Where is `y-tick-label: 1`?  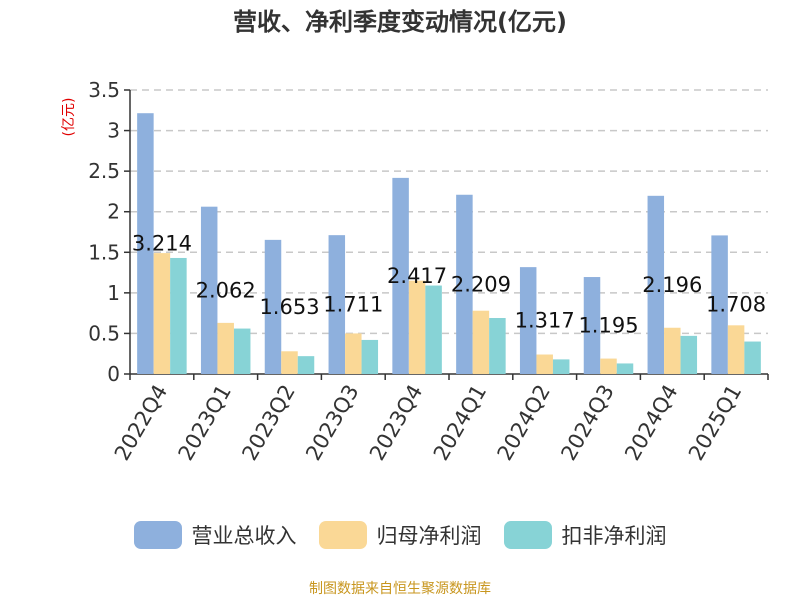 y-tick-label: 1 is located at coordinates (113, 293).